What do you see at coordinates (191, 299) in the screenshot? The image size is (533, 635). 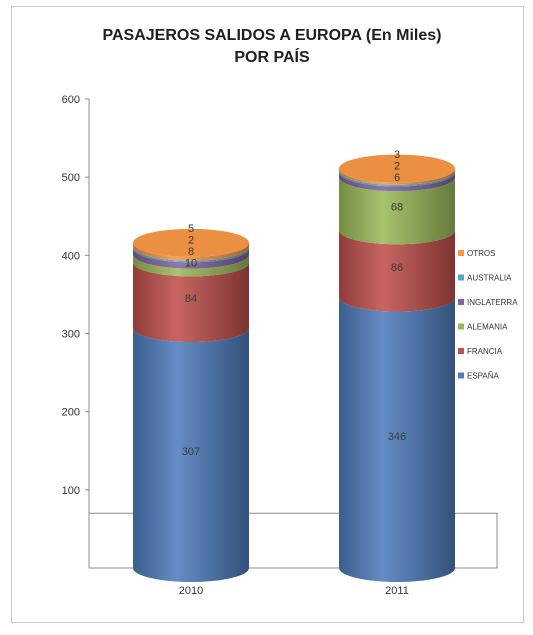 I see `data-label: 84` at bounding box center [191, 299].